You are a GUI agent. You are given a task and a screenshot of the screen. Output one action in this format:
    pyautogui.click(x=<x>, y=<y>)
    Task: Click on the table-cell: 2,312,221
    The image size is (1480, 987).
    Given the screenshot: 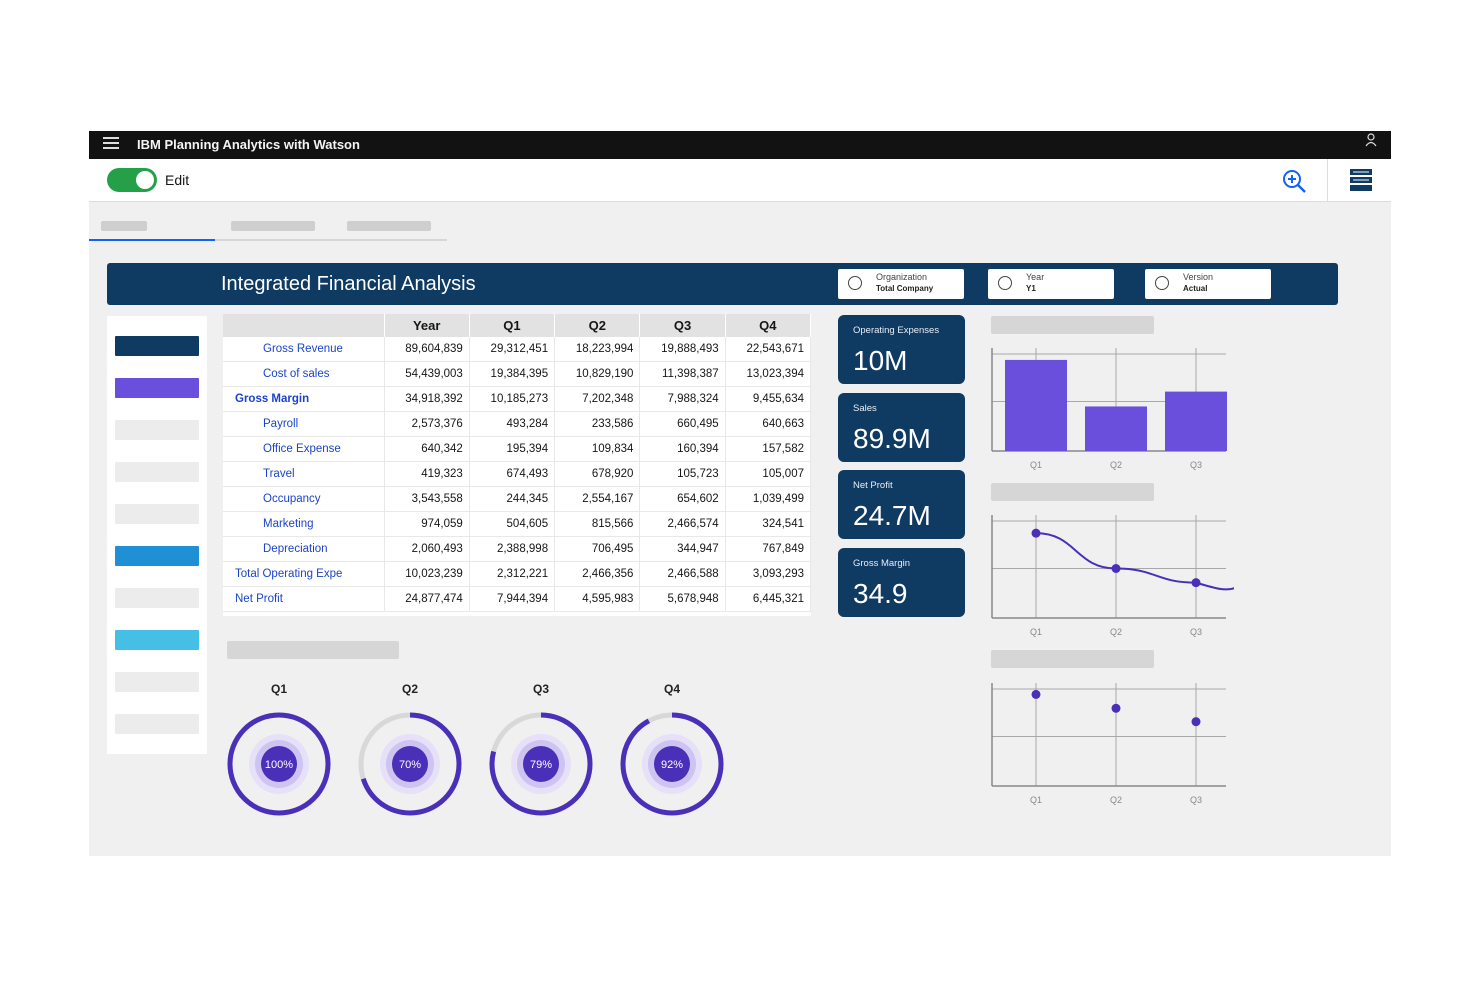 What is the action you would take?
    pyautogui.click(x=512, y=574)
    